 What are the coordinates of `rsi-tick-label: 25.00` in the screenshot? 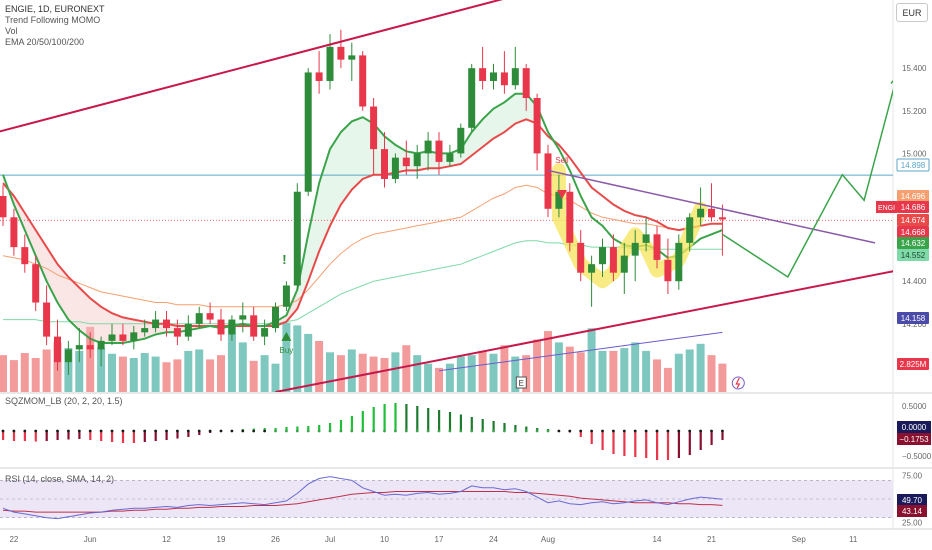 It's located at (912, 522).